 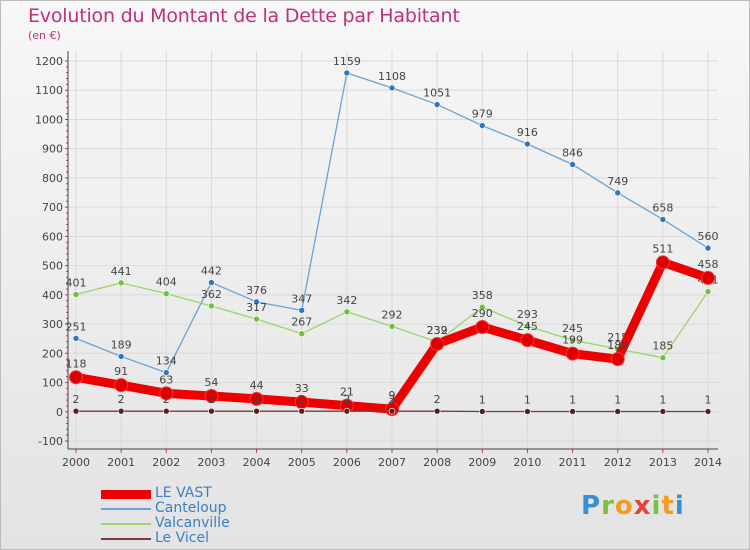 What do you see at coordinates (437, 330) in the screenshot?
I see `data-label-valcanville: 239` at bounding box center [437, 330].